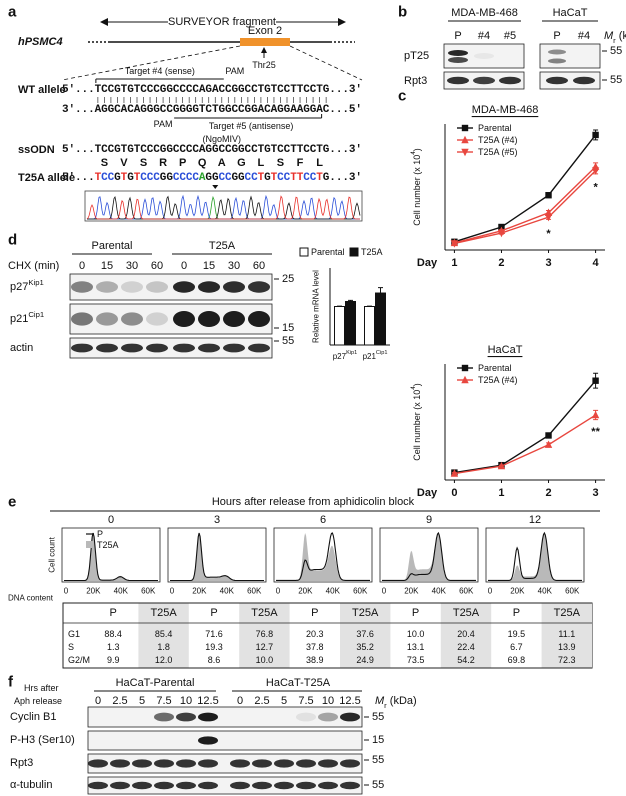 The width and height of the screenshot is (626, 796). I want to click on legend-label: P, so click(100, 534).